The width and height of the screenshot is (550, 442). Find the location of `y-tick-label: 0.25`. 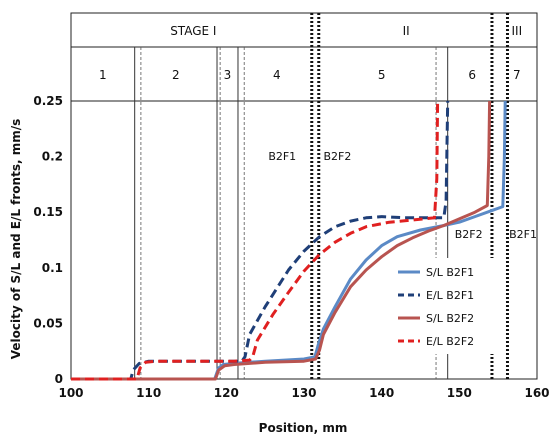

y-tick-label: 0.25 is located at coordinates (48, 101).